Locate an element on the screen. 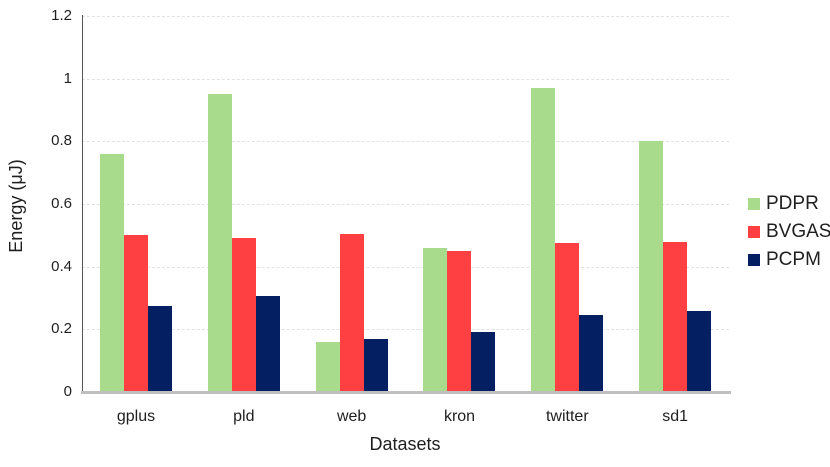 This screenshot has width=830, height=467. bar-pcpm-twitter is located at coordinates (591, 353).